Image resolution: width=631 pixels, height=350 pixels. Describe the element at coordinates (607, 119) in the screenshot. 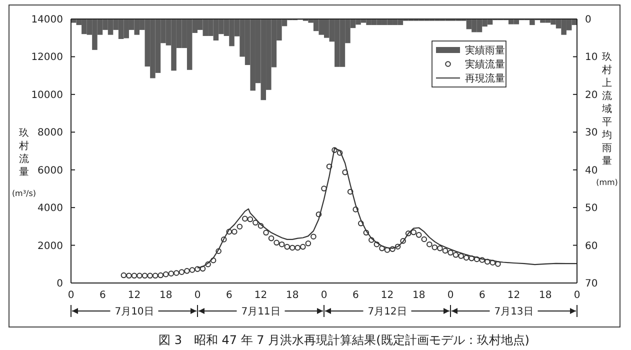

I see `text: 玖村上流域平均雨量(mm)` at that location.